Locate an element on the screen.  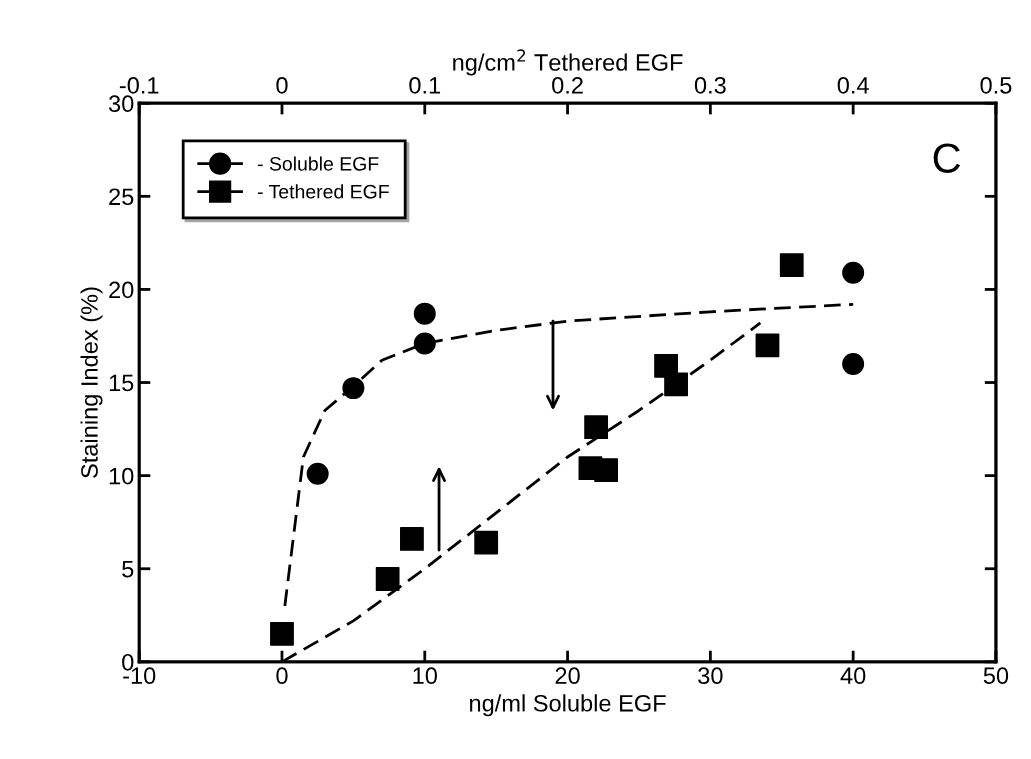
x2-tick-label: -0.1 is located at coordinates (139, 85).